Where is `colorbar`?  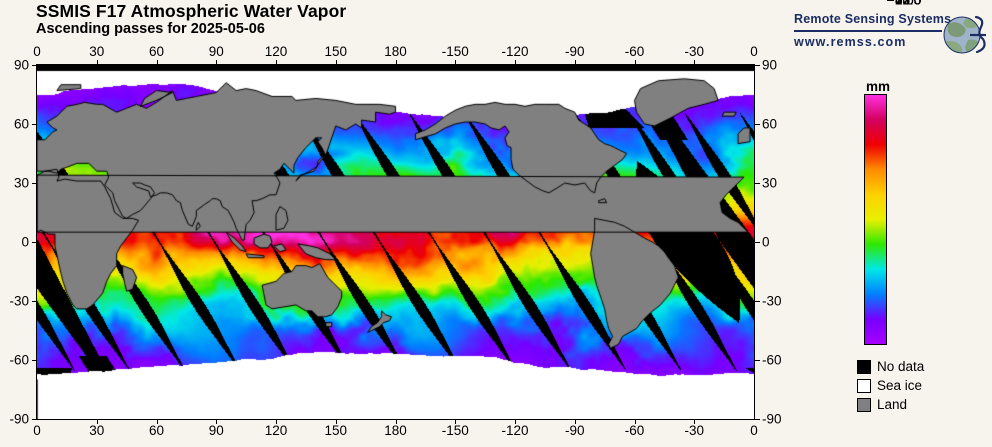 colorbar is located at coordinates (875, 219).